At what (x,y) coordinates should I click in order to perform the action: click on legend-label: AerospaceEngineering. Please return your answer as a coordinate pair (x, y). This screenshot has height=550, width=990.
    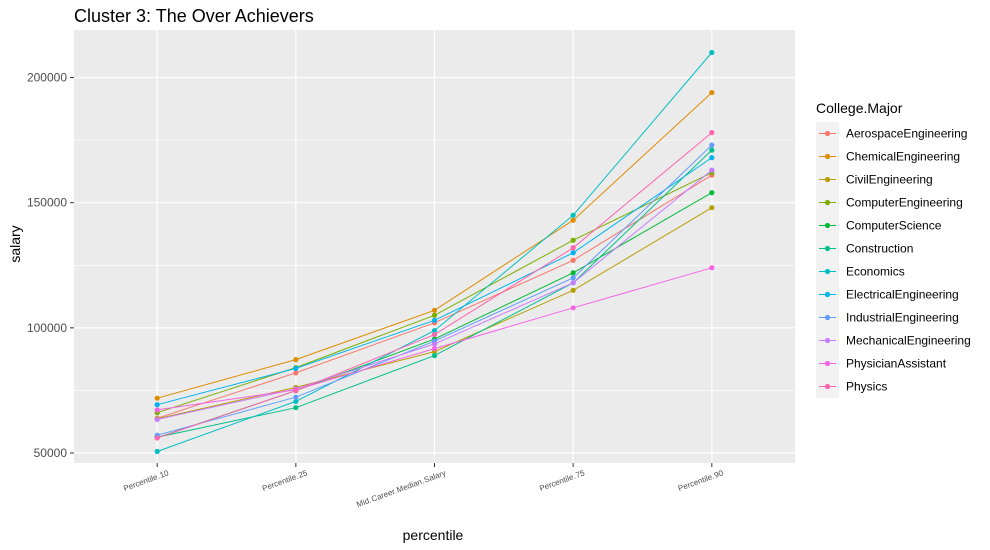
    Looking at the image, I should click on (906, 134).